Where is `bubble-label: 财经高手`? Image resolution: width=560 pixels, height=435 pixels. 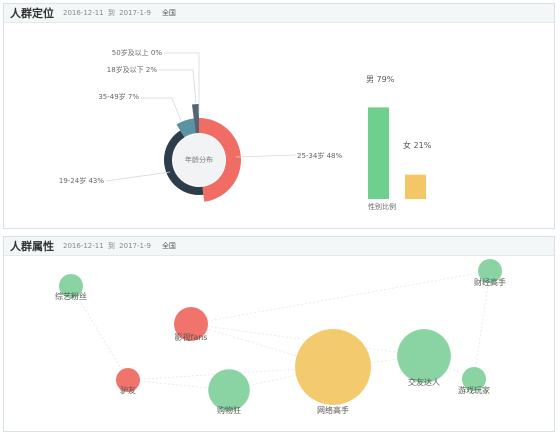
bubble-label: 财经高手 is located at coordinates (490, 282).